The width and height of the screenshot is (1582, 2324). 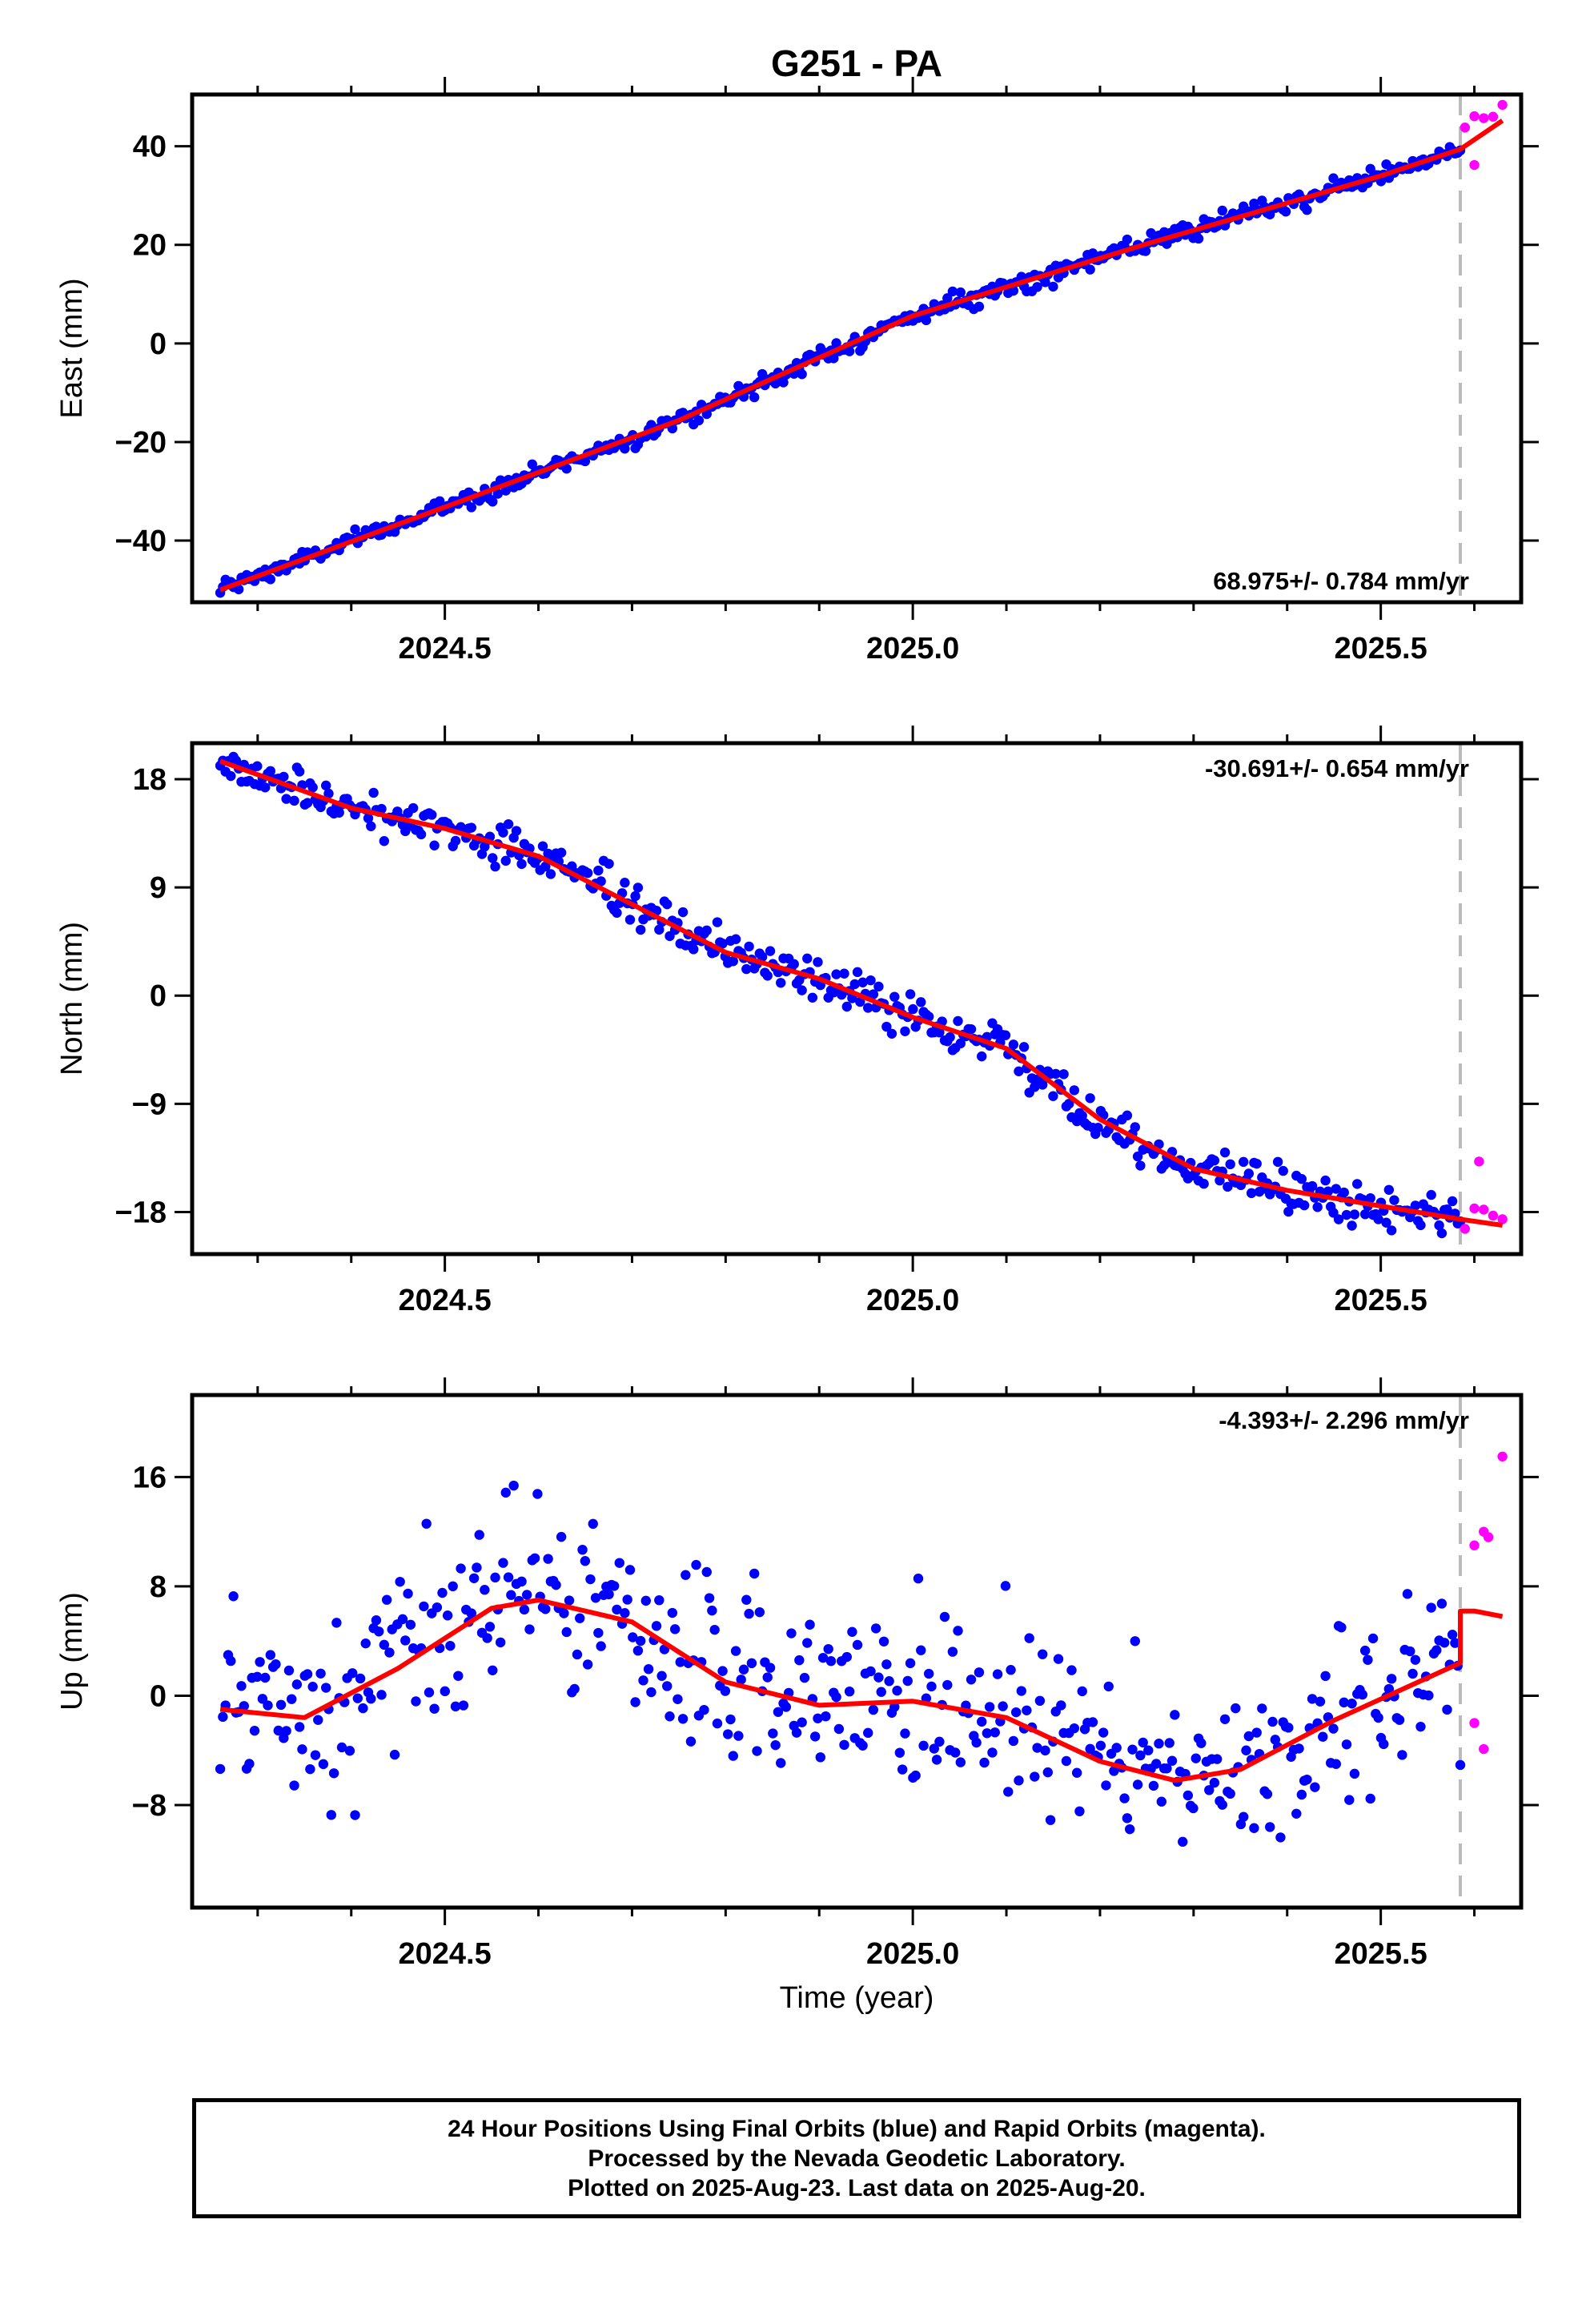 I want to click on model-fit-line, so click(x=861, y=1690).